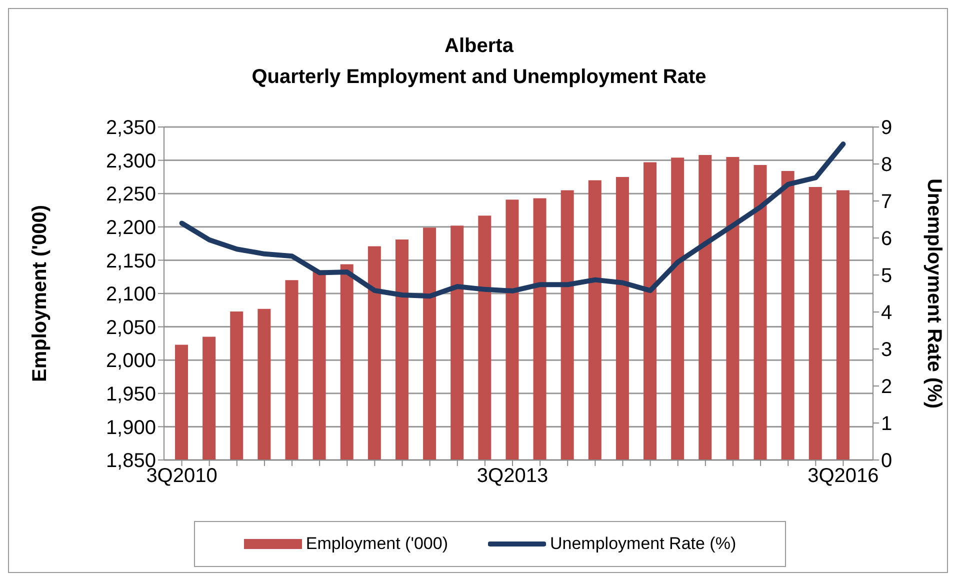 This screenshot has height=580, width=957. I want to click on legend-label: Unemployment Rate (%), so click(643, 544).